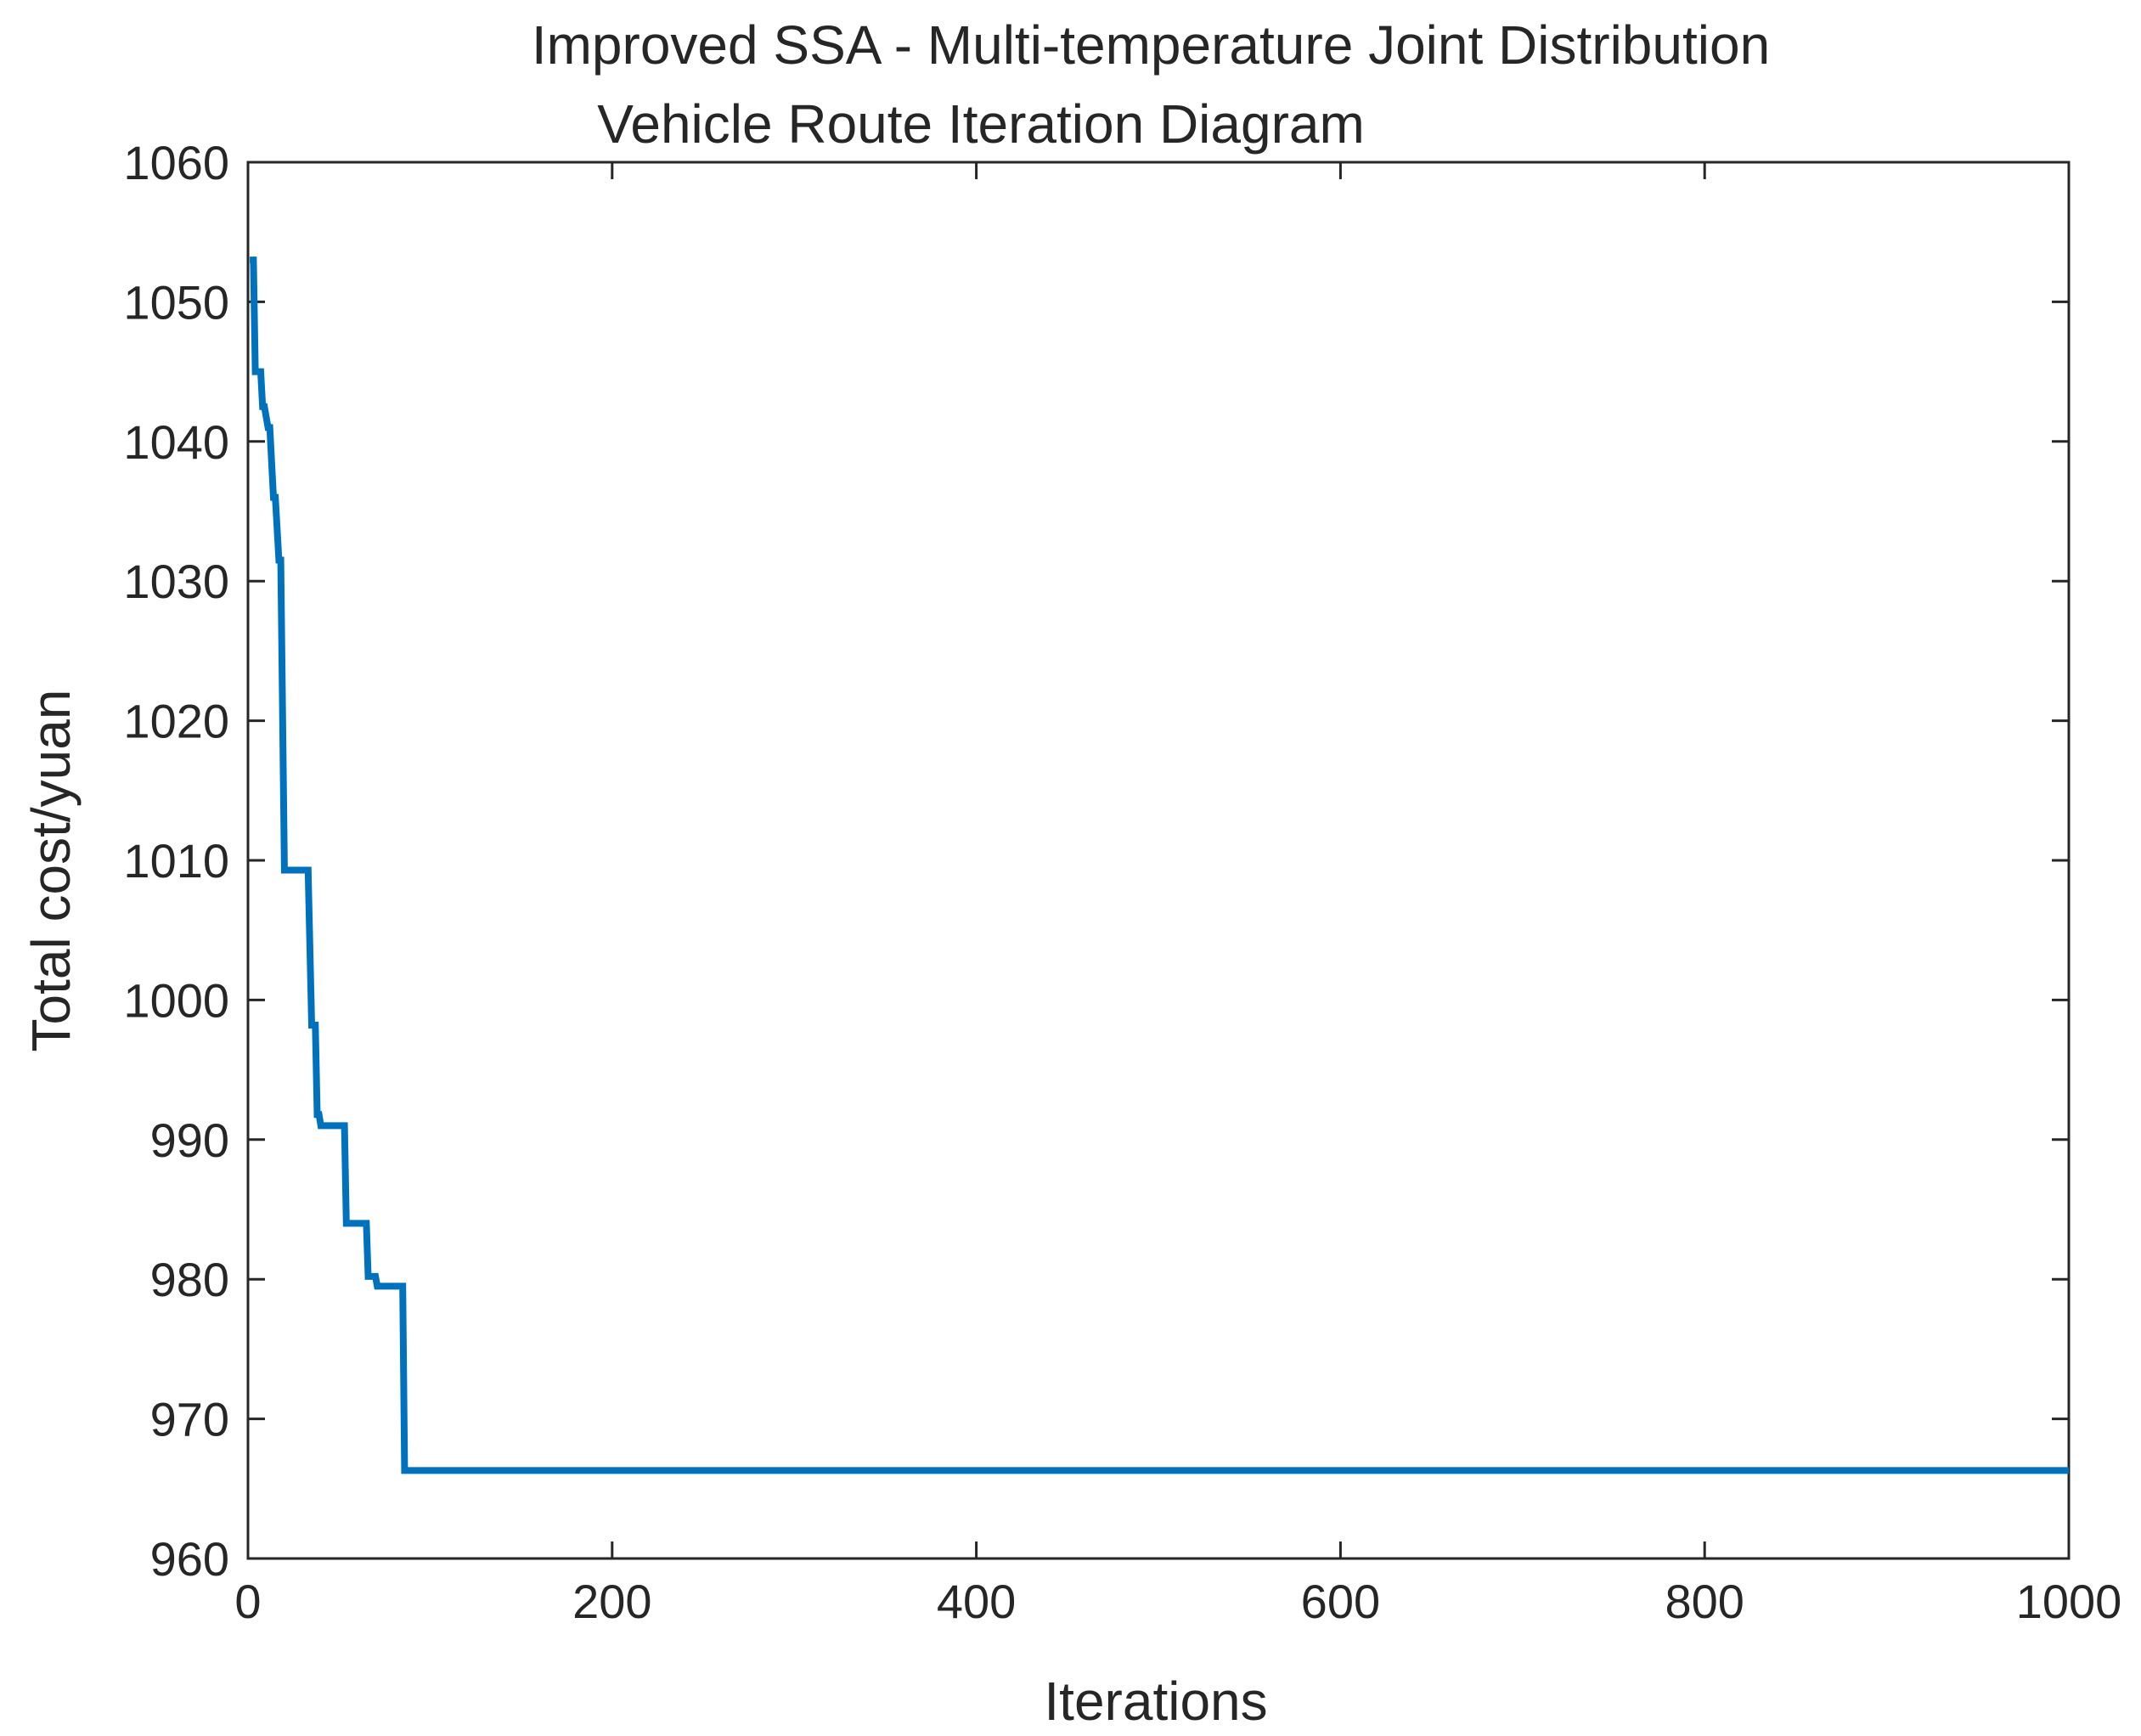 This screenshot has height=1736, width=2141. What do you see at coordinates (176, 581) in the screenshot?
I see `y-tick-label: 1030` at bounding box center [176, 581].